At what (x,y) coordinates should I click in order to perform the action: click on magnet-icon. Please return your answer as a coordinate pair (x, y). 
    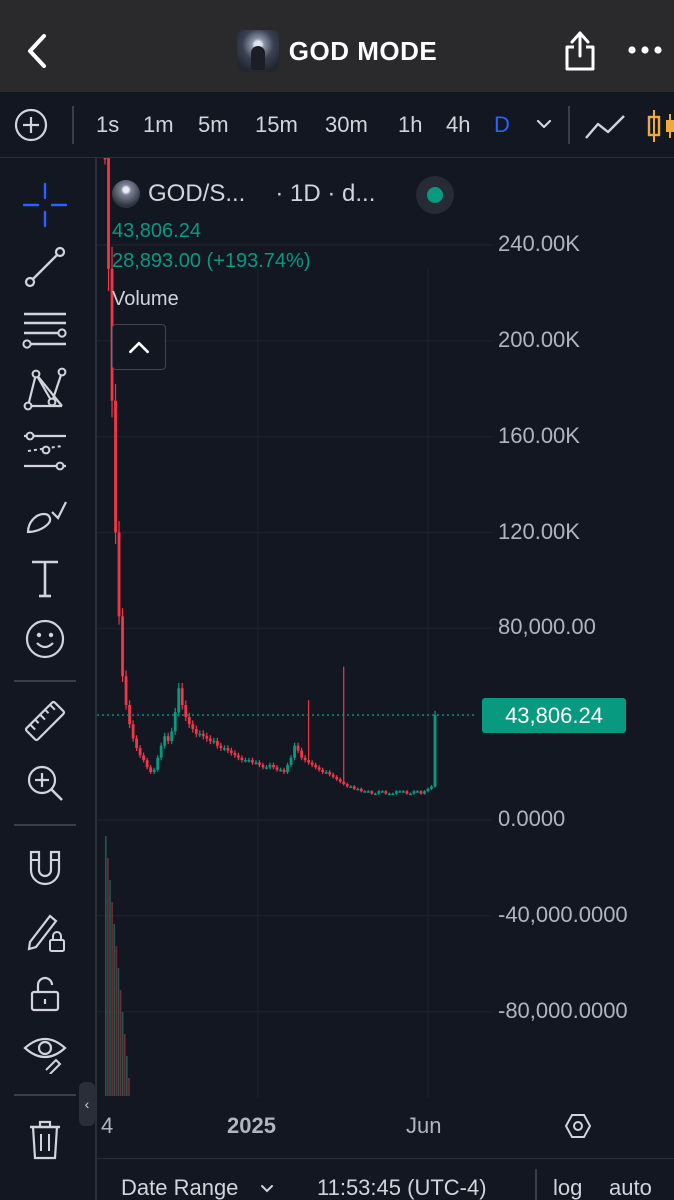
    Looking at the image, I should click on (45, 869).